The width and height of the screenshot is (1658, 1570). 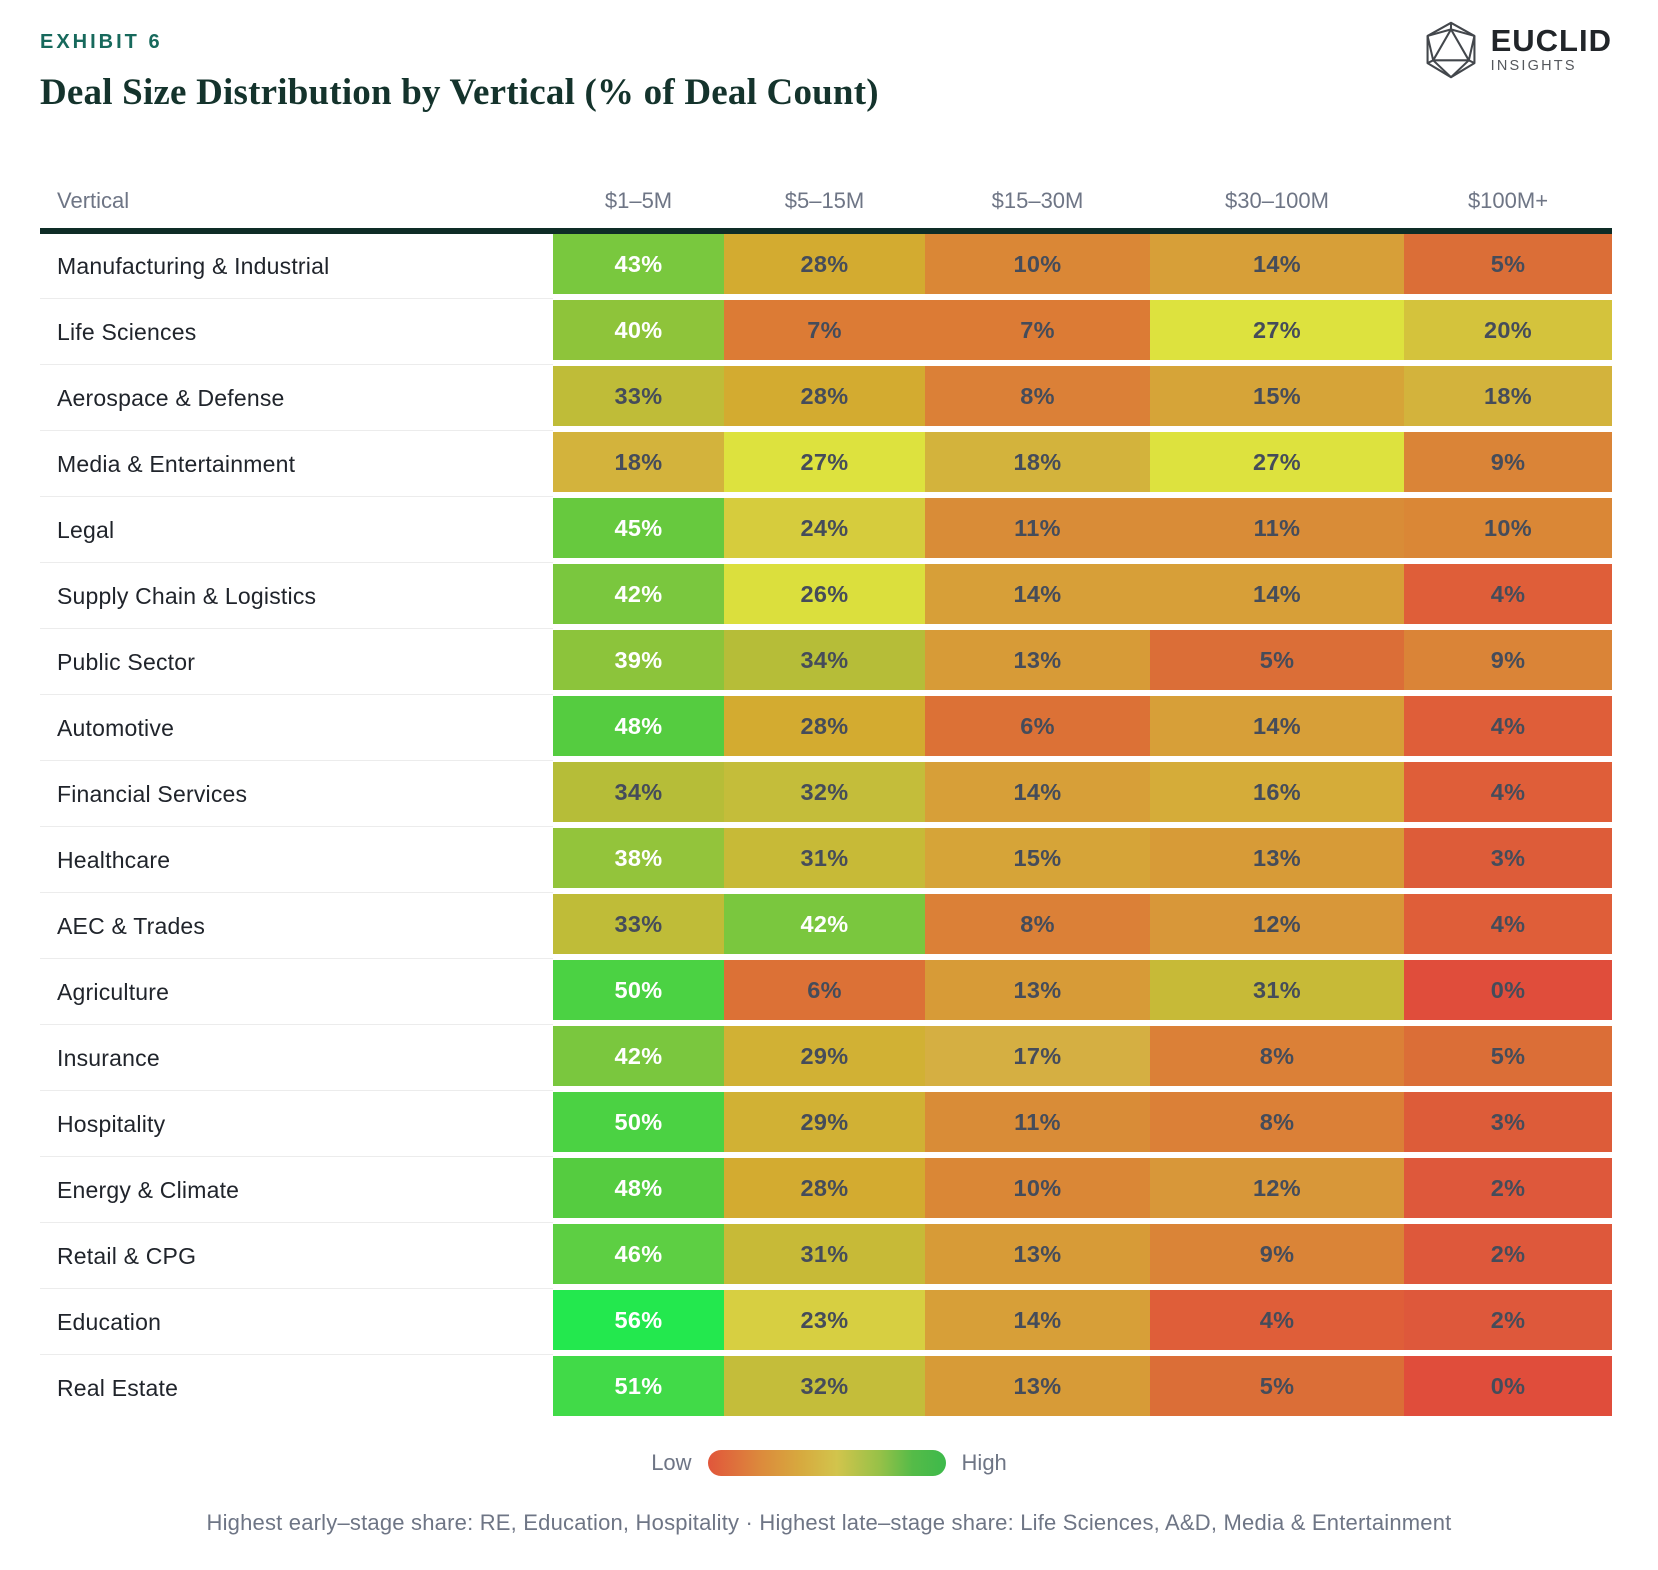 What do you see at coordinates (824, 1320) in the screenshot?
I see `heat-cell: 23%` at bounding box center [824, 1320].